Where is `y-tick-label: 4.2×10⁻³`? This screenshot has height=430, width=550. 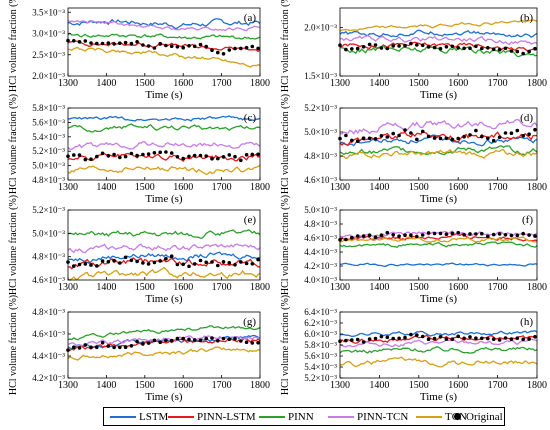 y-tick-label: 4.2×10⁻³ is located at coordinates (48, 378).